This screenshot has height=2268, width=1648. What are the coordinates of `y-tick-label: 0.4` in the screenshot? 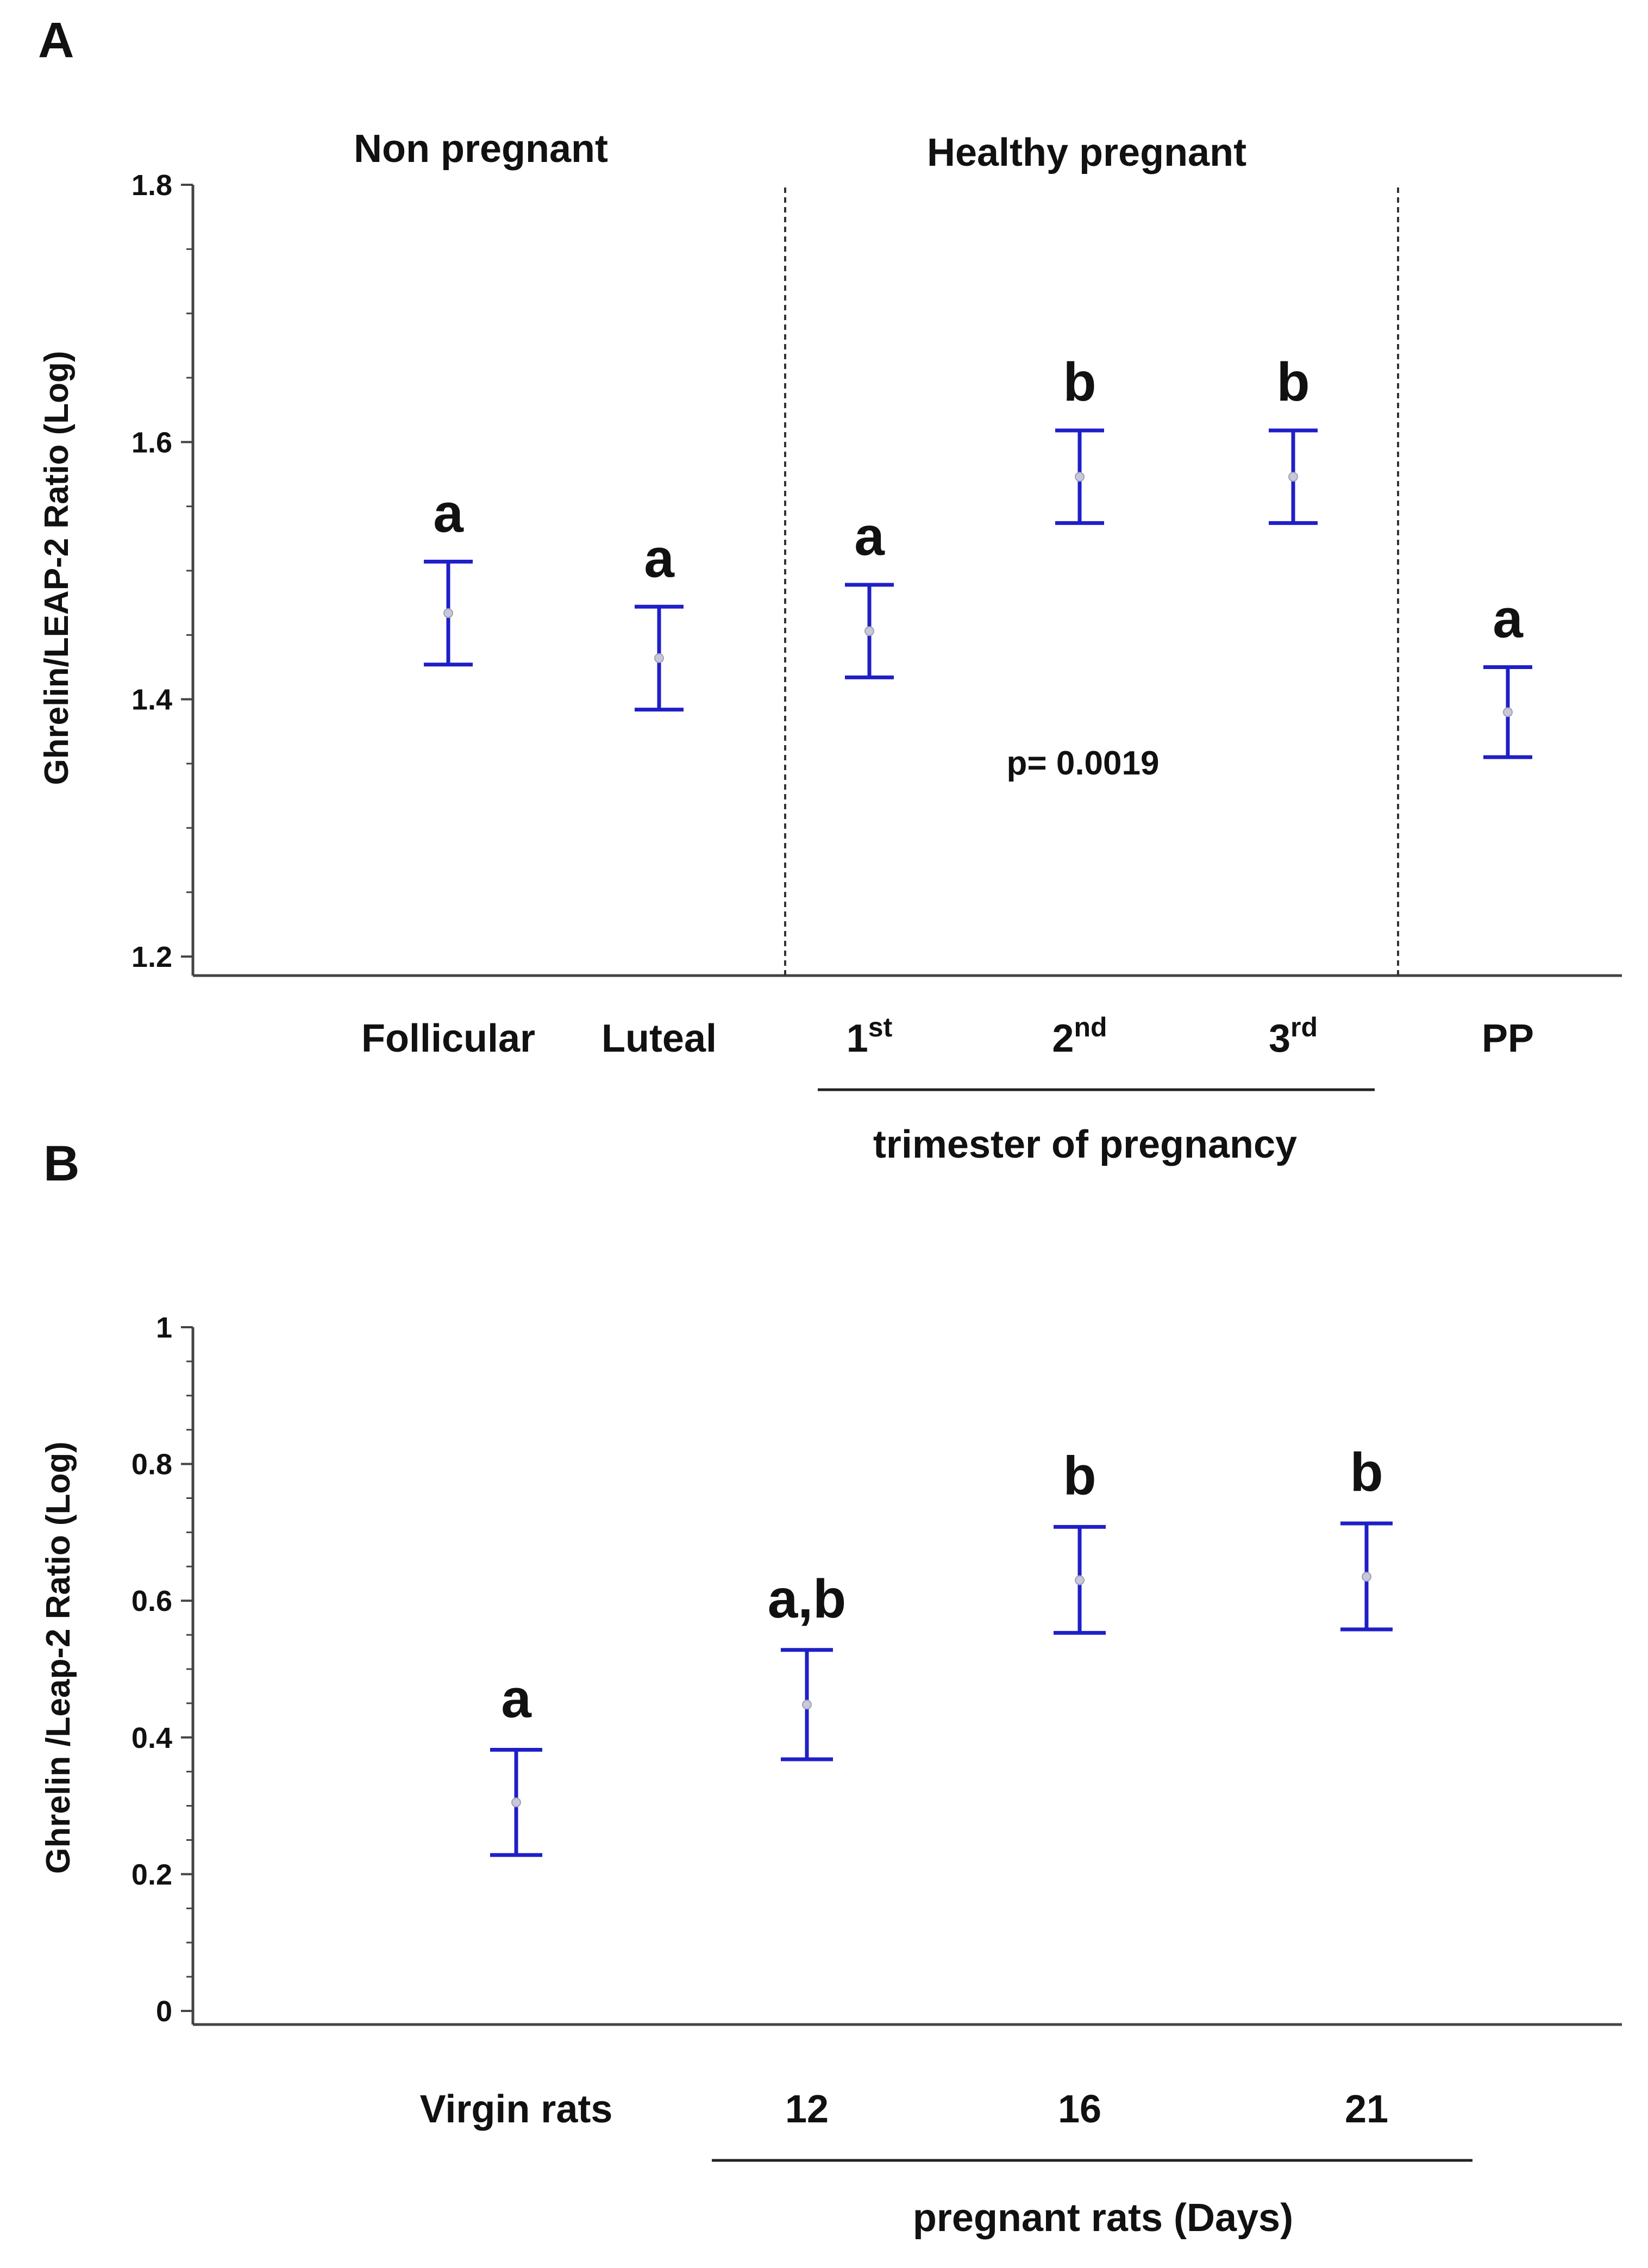 It's located at (152, 1738).